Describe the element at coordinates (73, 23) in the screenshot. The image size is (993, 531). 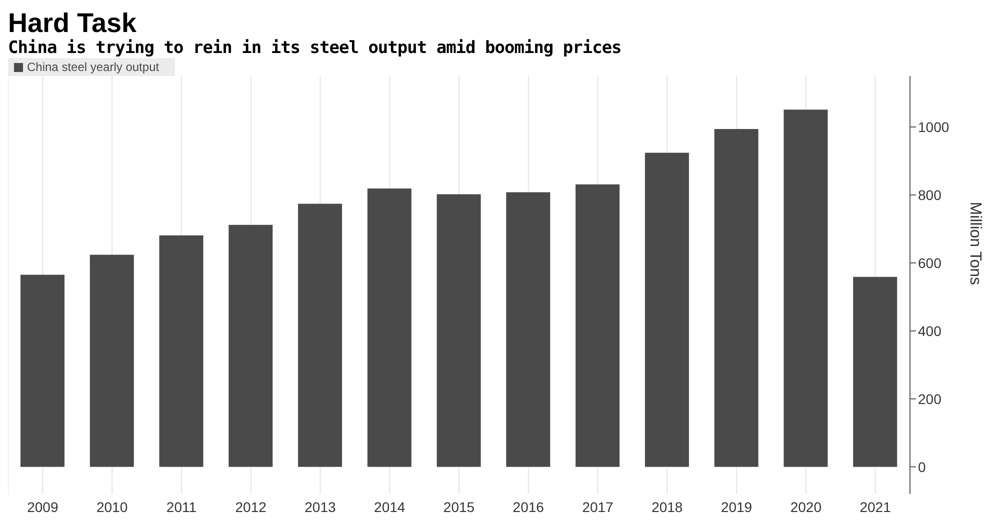
I see `chart-title: Hard Task` at that location.